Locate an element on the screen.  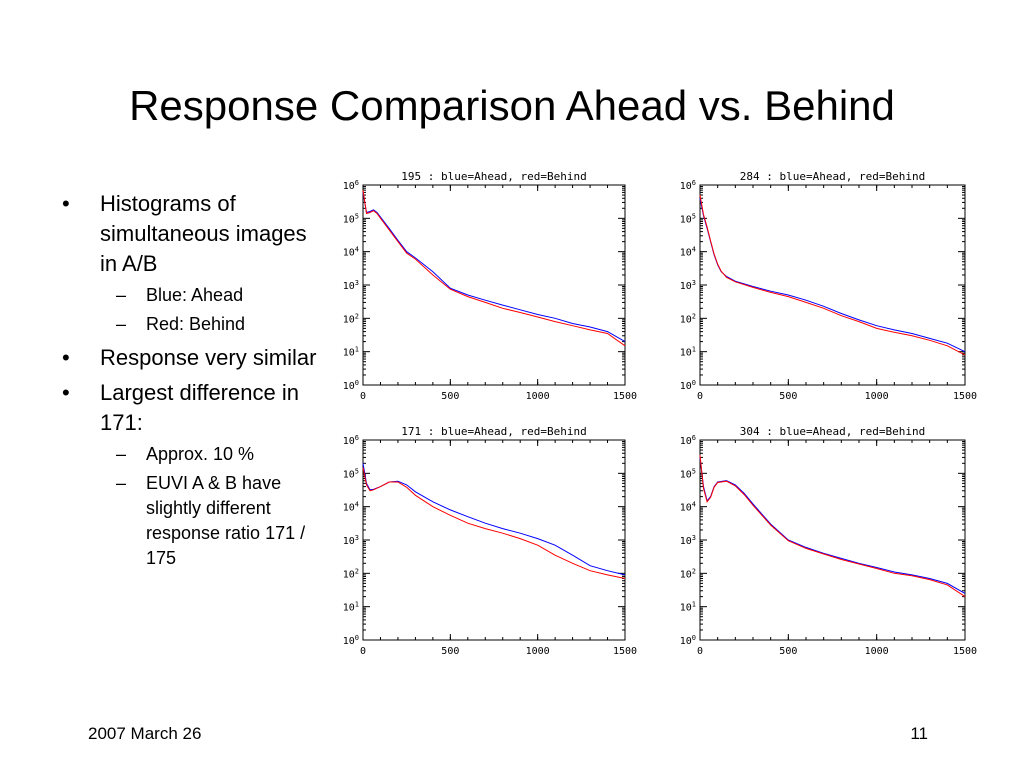
sub-bullet-item: Red: Behind is located at coordinates (212, 324).